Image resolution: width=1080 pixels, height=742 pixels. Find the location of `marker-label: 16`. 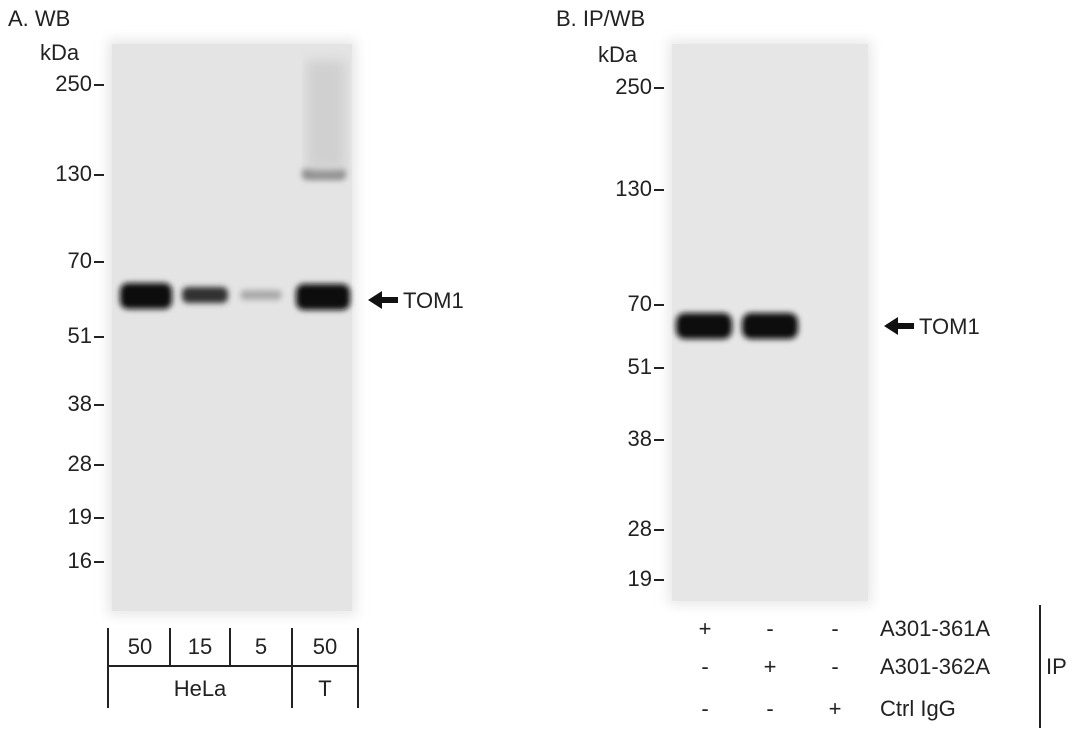

marker-label: 16 is located at coordinates (80, 560).